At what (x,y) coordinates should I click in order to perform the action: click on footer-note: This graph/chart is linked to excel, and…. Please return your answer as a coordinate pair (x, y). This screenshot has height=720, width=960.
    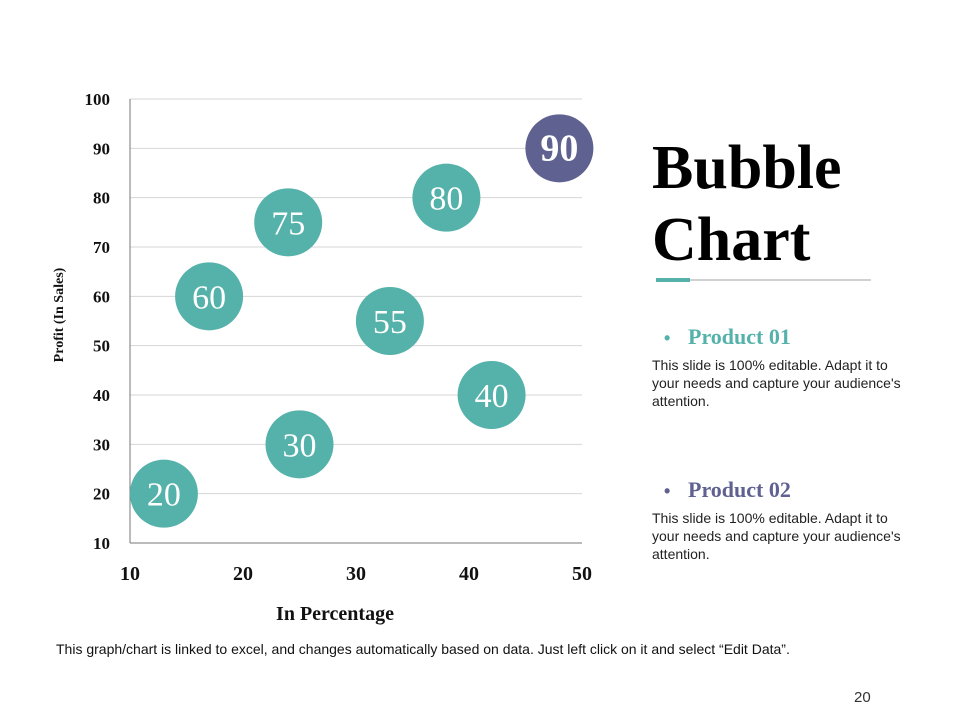
    Looking at the image, I should click on (423, 649).